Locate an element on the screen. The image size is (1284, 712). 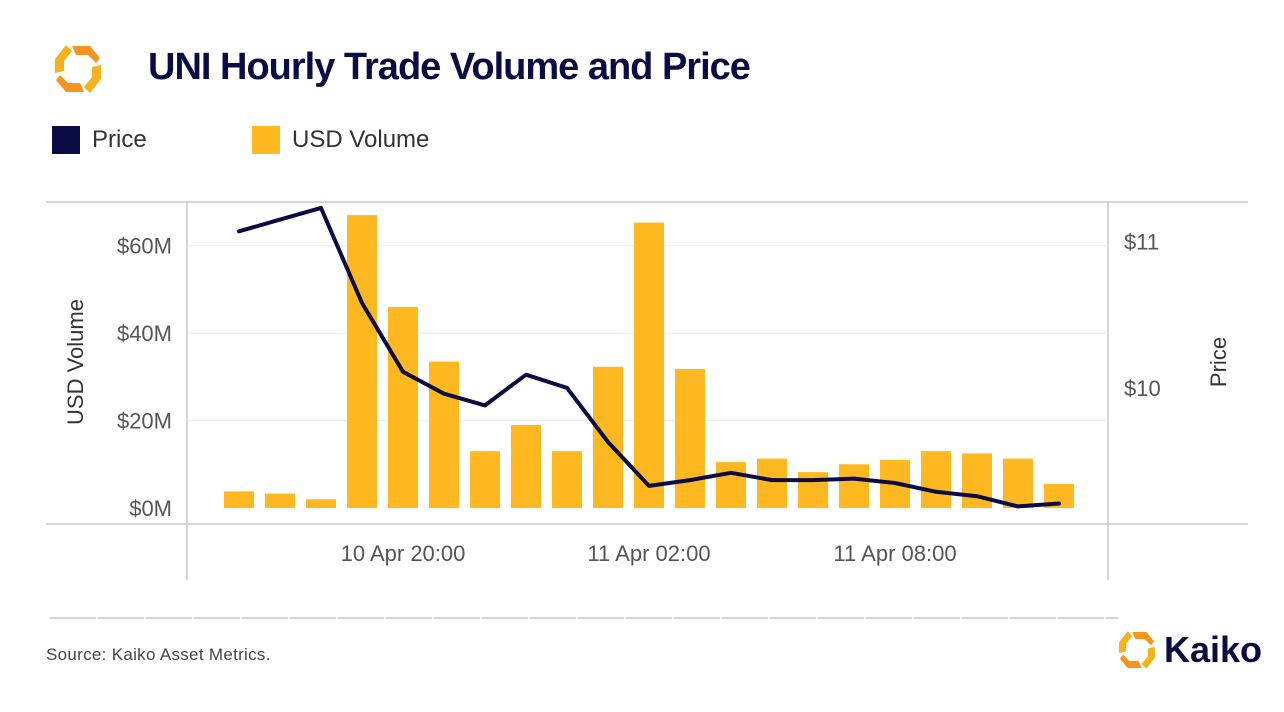
legend-label-volume: USD Volume is located at coordinates (361, 139).